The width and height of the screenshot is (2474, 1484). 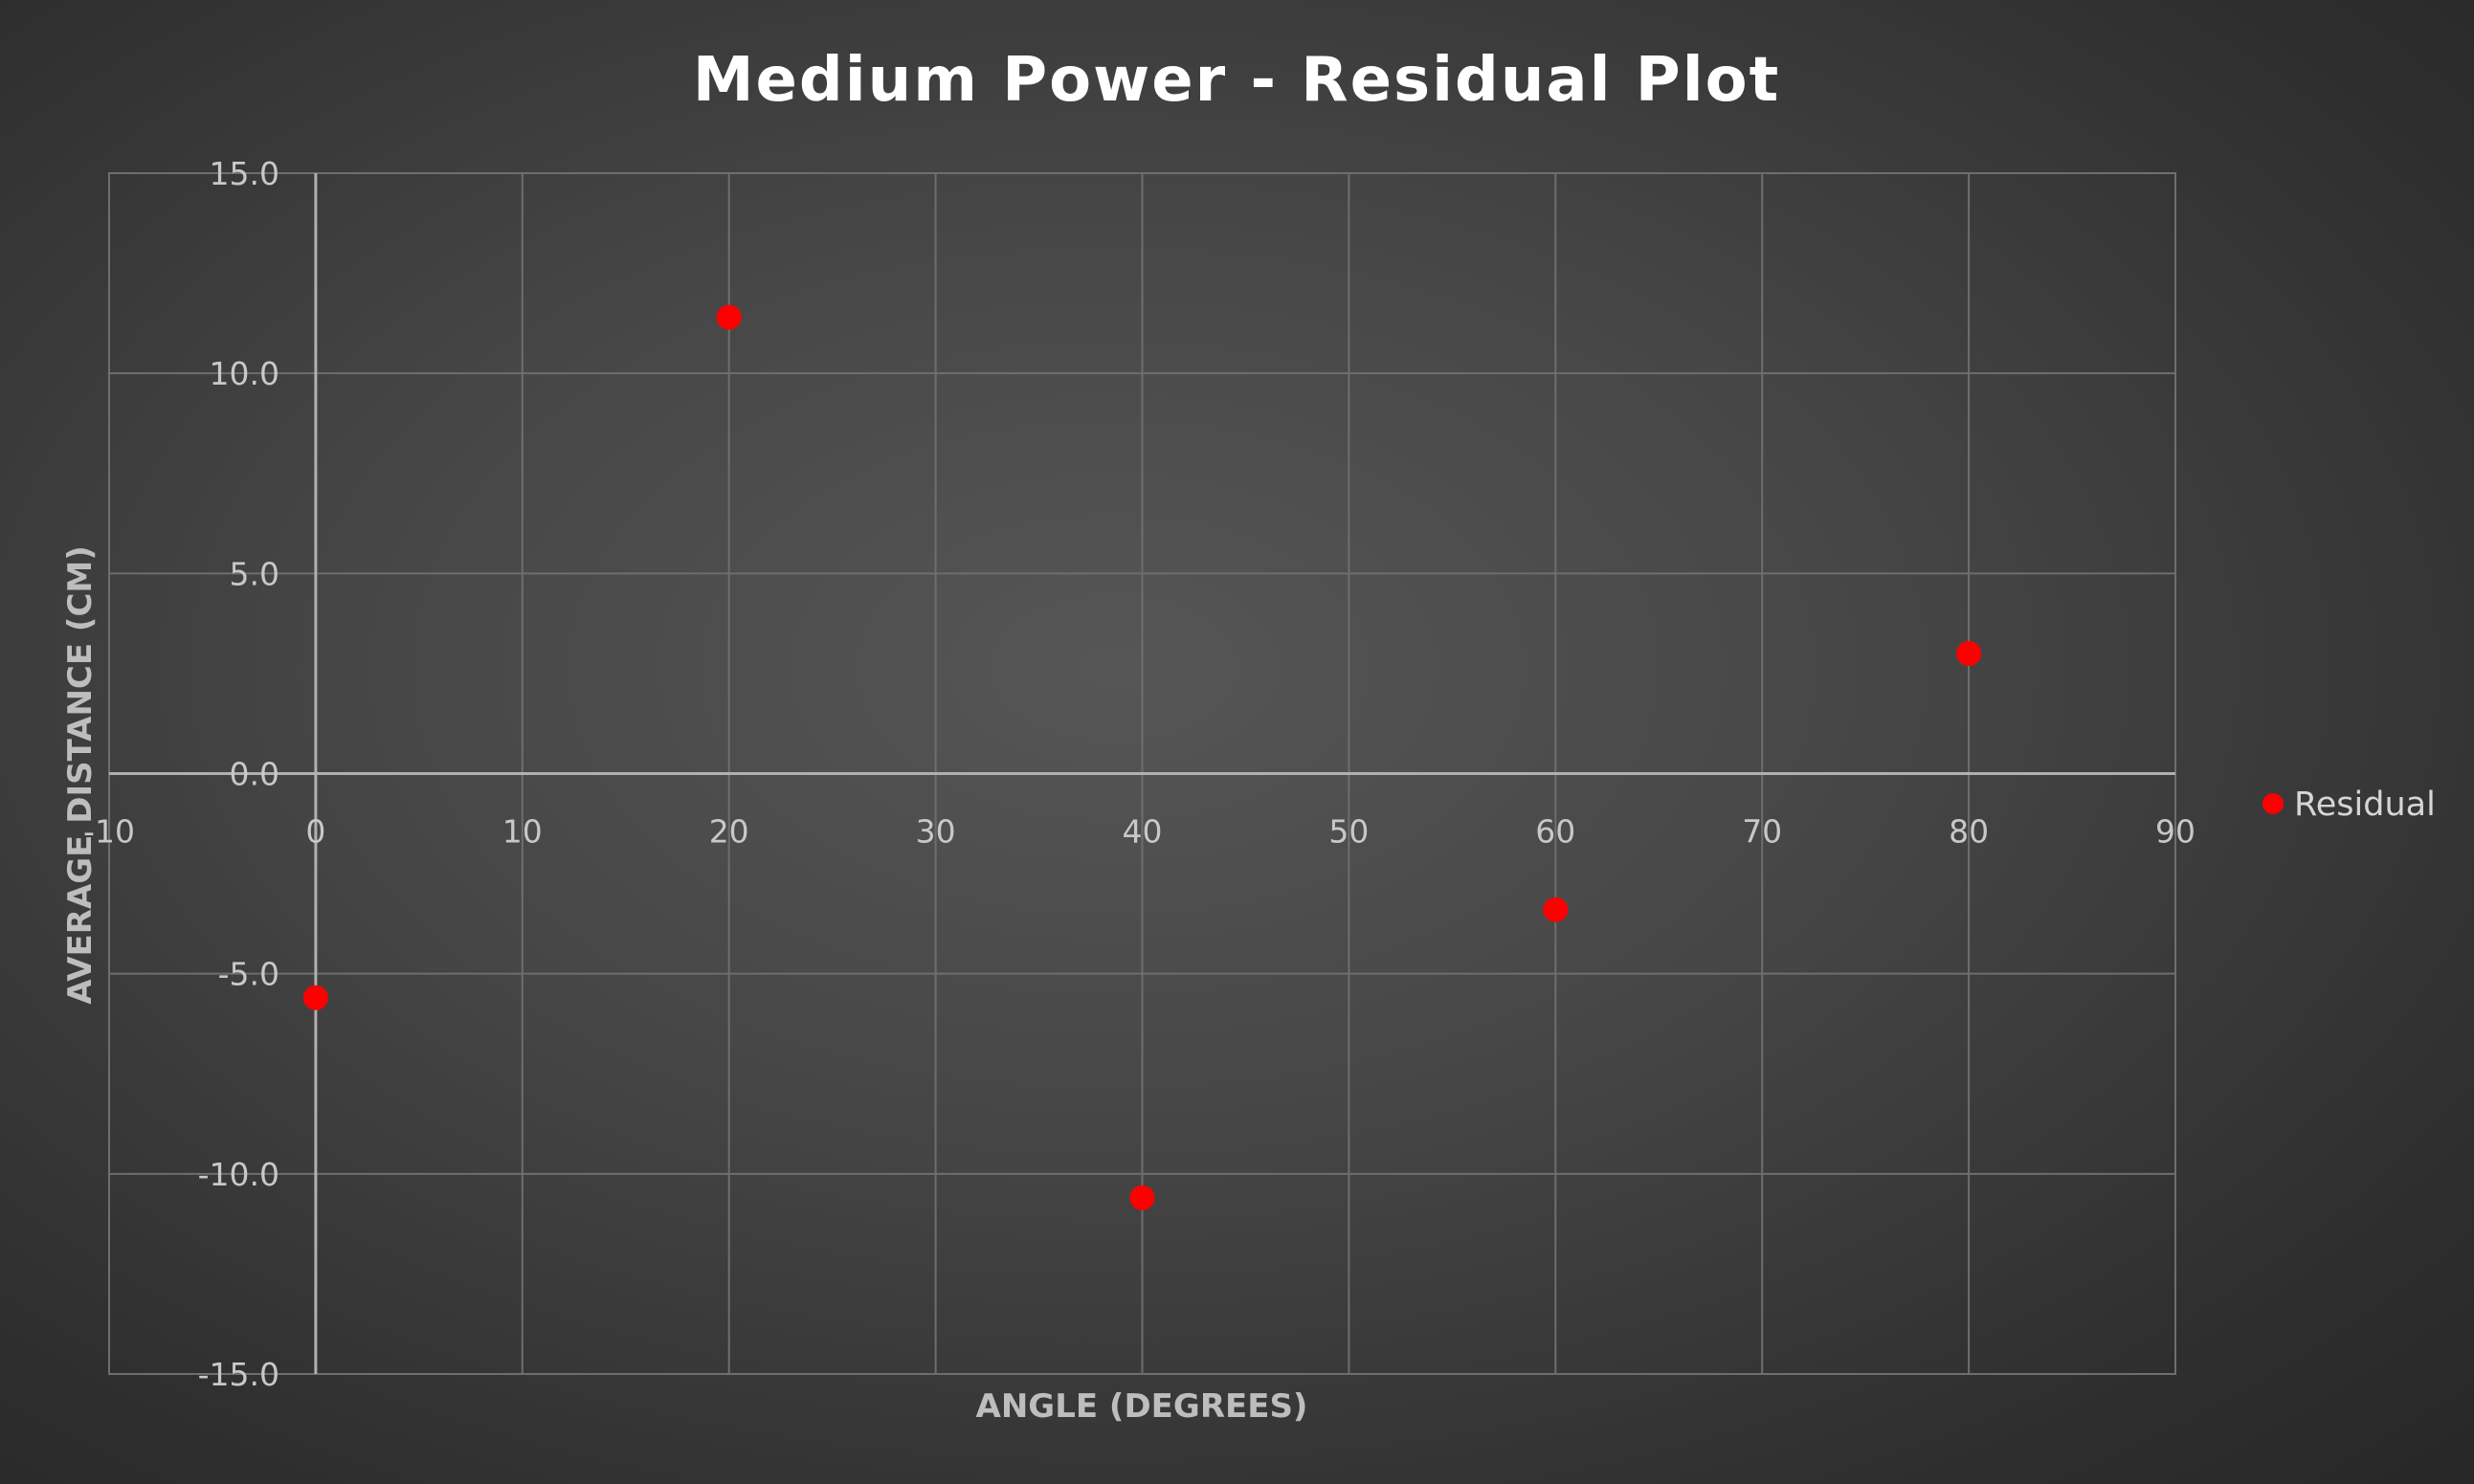 What do you see at coordinates (1142, 1406) in the screenshot?
I see `x-axis-label: ANGLE (DEGREES)` at bounding box center [1142, 1406].